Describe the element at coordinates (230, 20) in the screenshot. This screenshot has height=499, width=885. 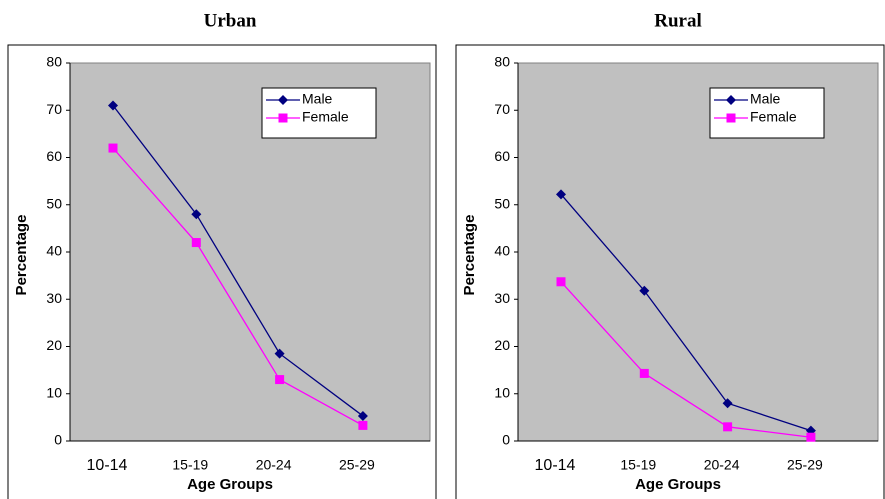
I see `chart-title: Urban` at that location.